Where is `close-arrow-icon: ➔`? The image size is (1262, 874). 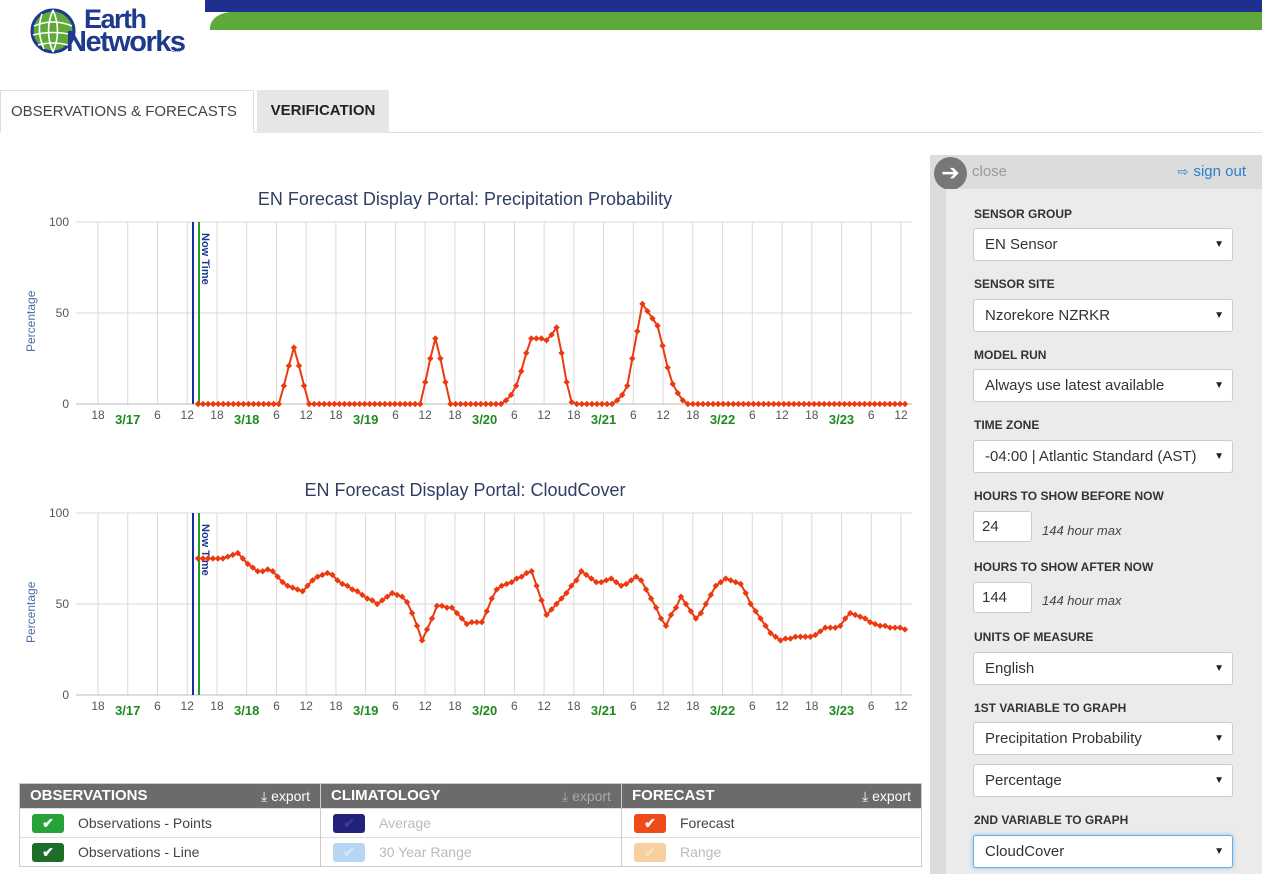
close-arrow-icon: ➔ is located at coordinates (950, 173).